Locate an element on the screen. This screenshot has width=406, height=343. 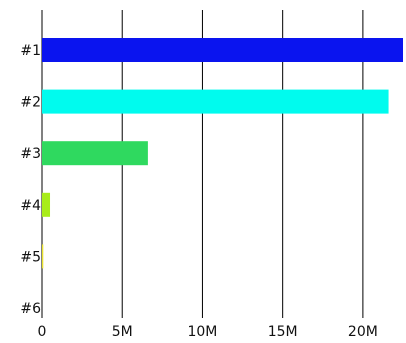
x-tick-label: 0 is located at coordinates (42, 331).